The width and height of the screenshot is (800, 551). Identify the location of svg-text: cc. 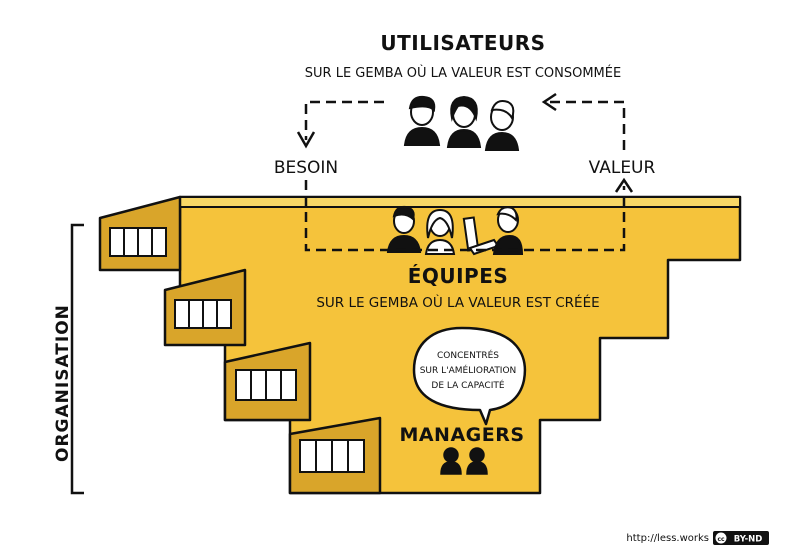
(721, 539).